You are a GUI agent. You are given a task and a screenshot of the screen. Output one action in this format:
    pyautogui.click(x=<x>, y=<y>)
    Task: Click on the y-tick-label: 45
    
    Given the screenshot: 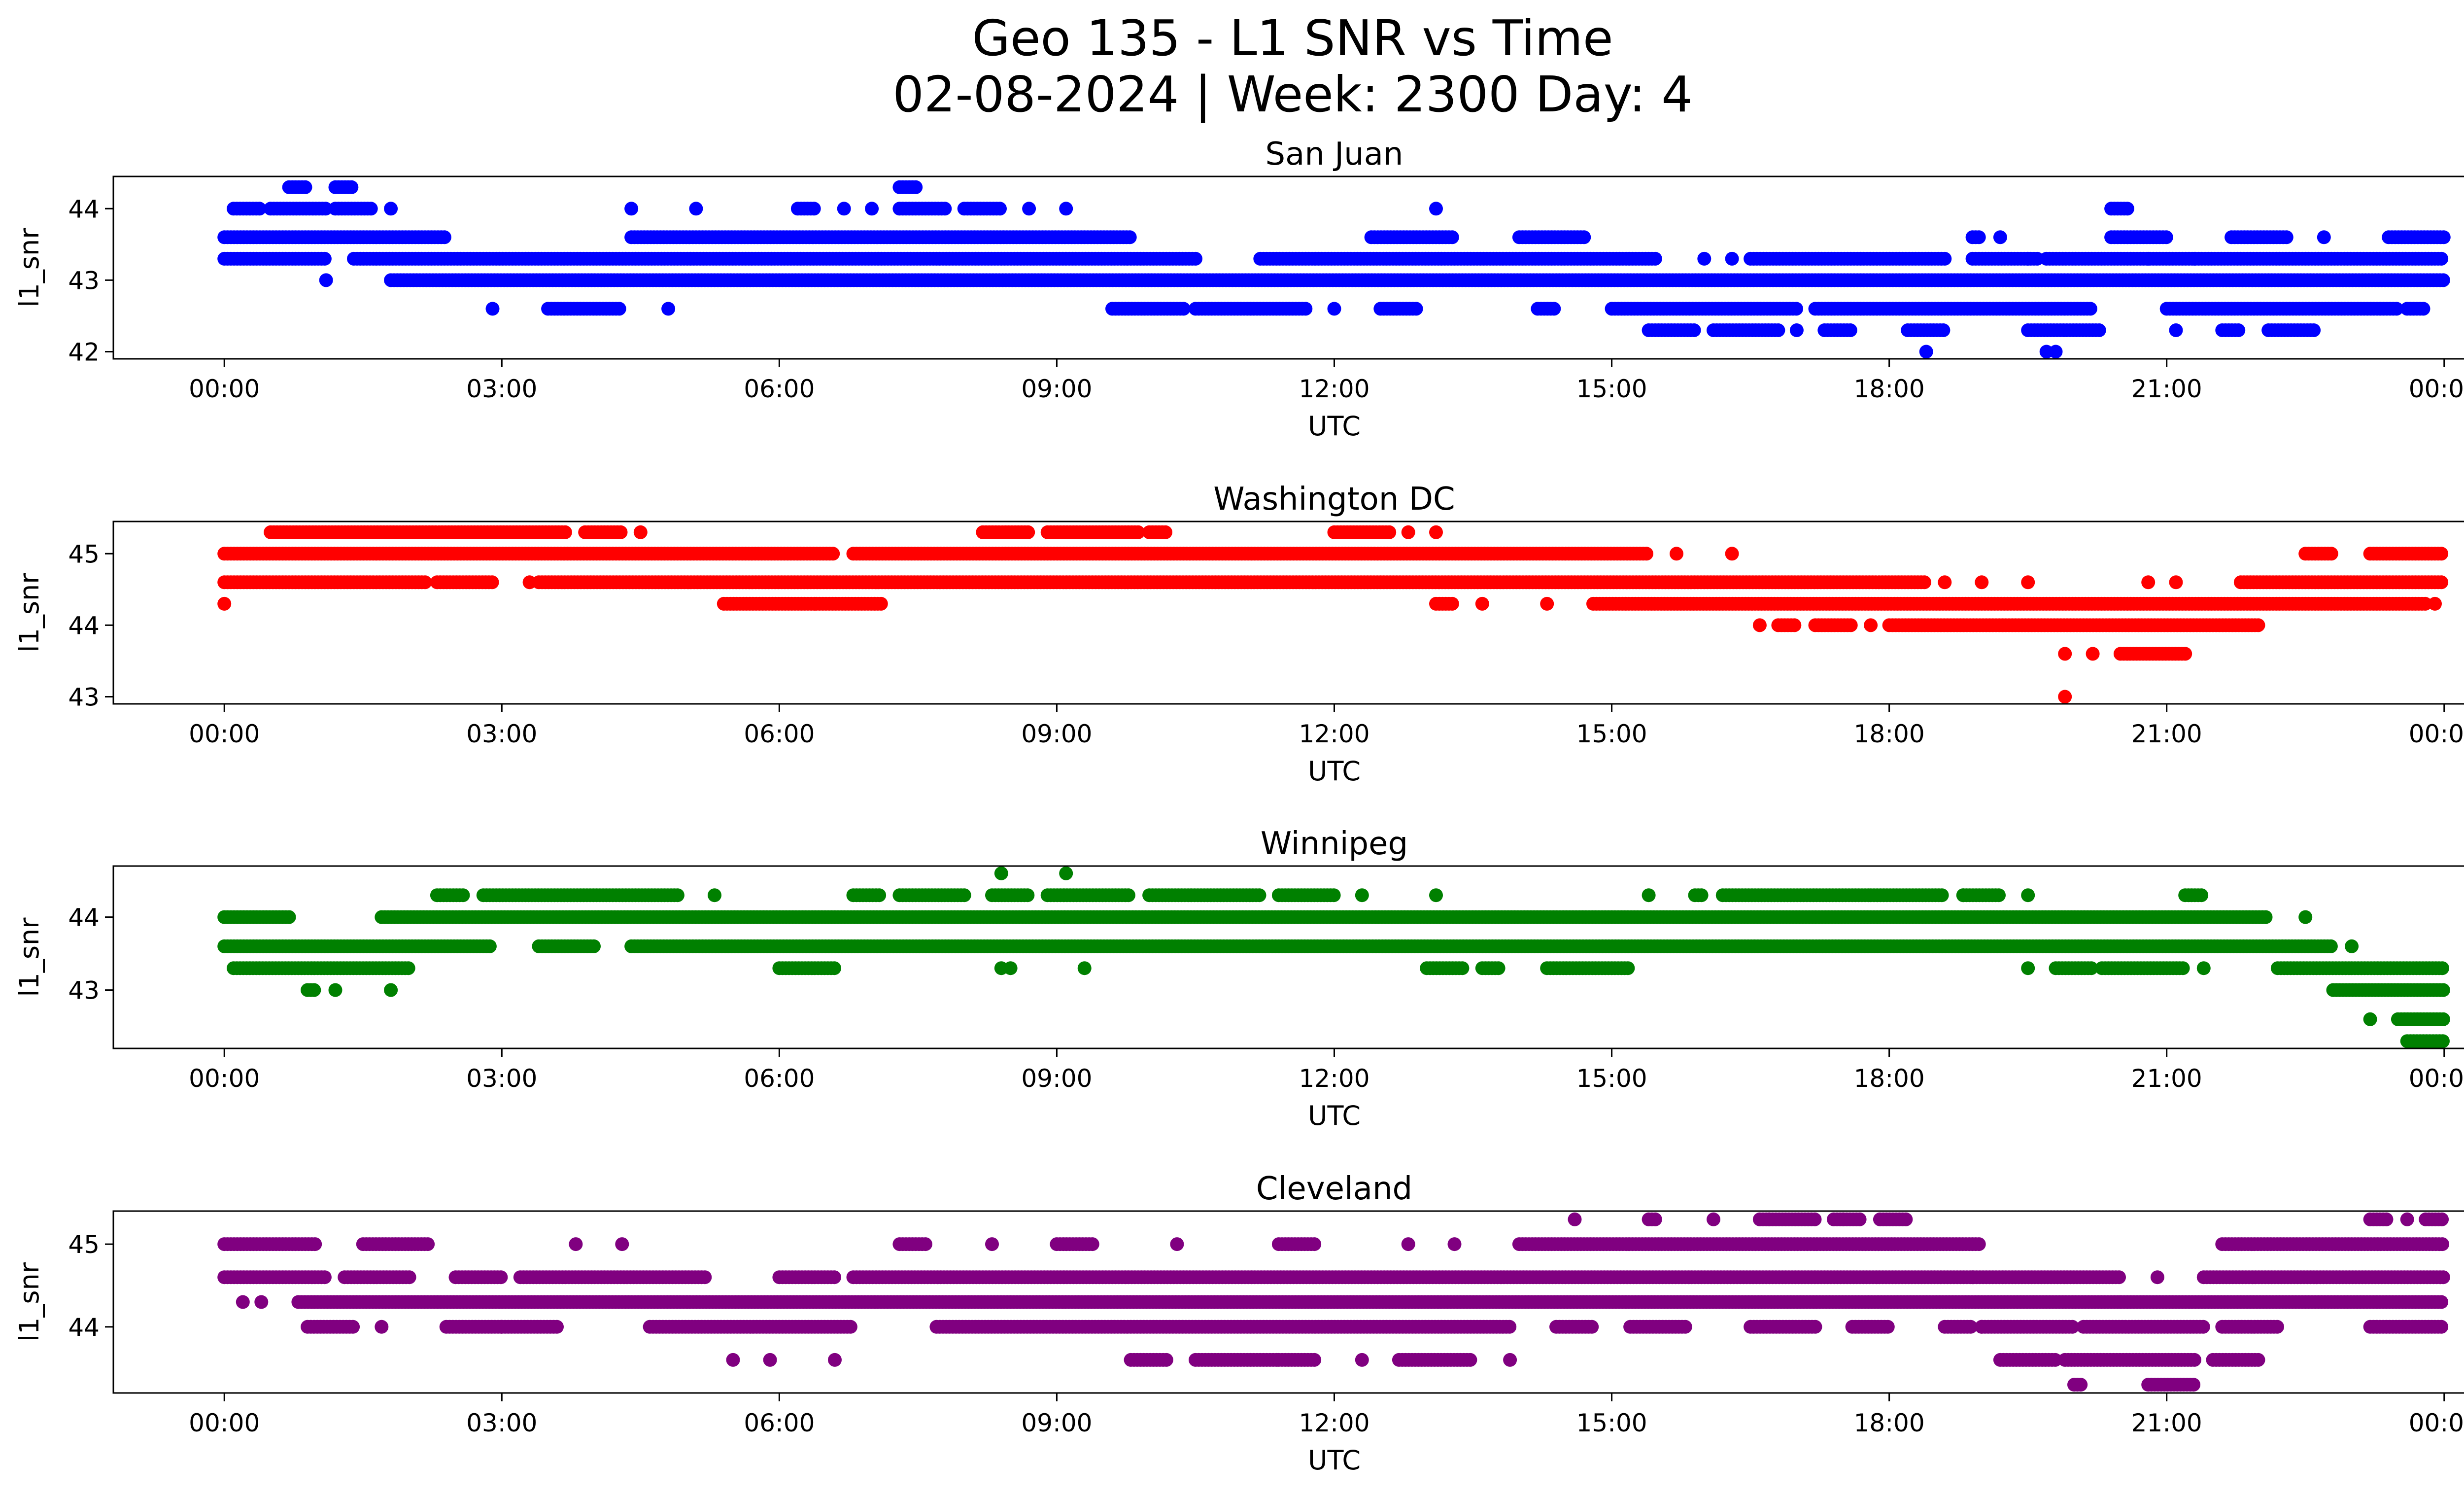 What is the action you would take?
    pyautogui.click(x=84, y=554)
    